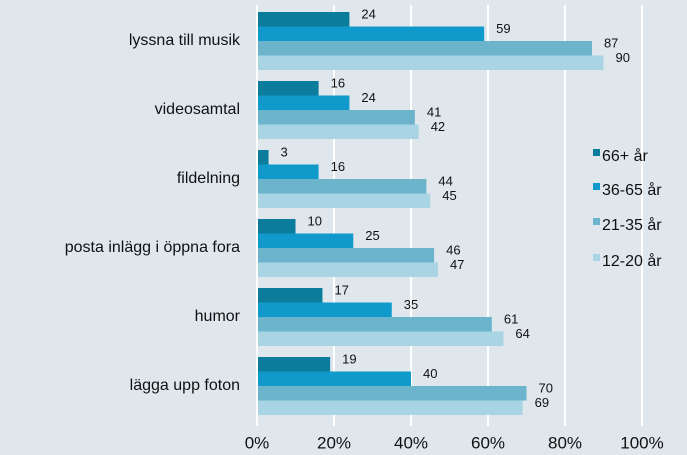 This screenshot has width=687, height=455. What do you see at coordinates (632, 225) in the screenshot?
I see `legend-label: 21-35 år` at bounding box center [632, 225].